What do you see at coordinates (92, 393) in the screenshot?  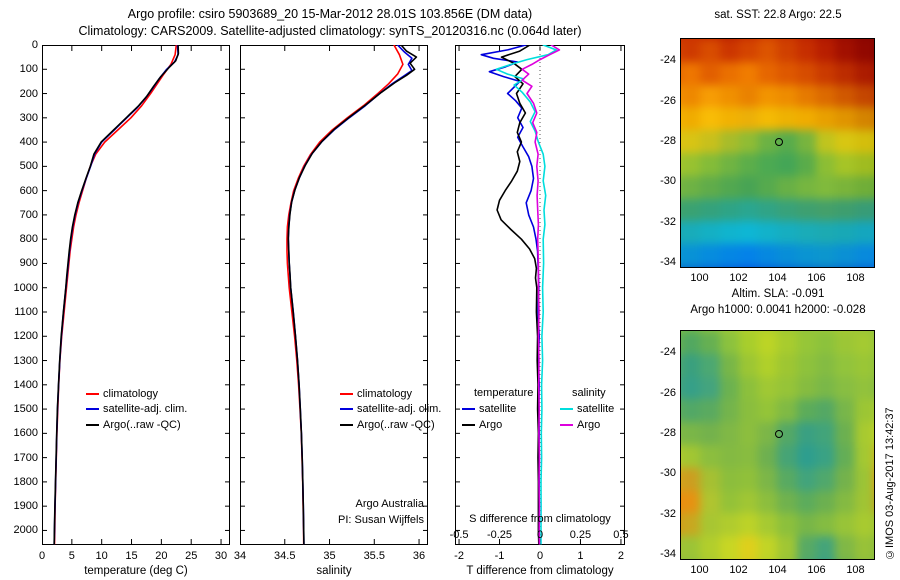 I see `legend-swatch` at bounding box center [92, 393].